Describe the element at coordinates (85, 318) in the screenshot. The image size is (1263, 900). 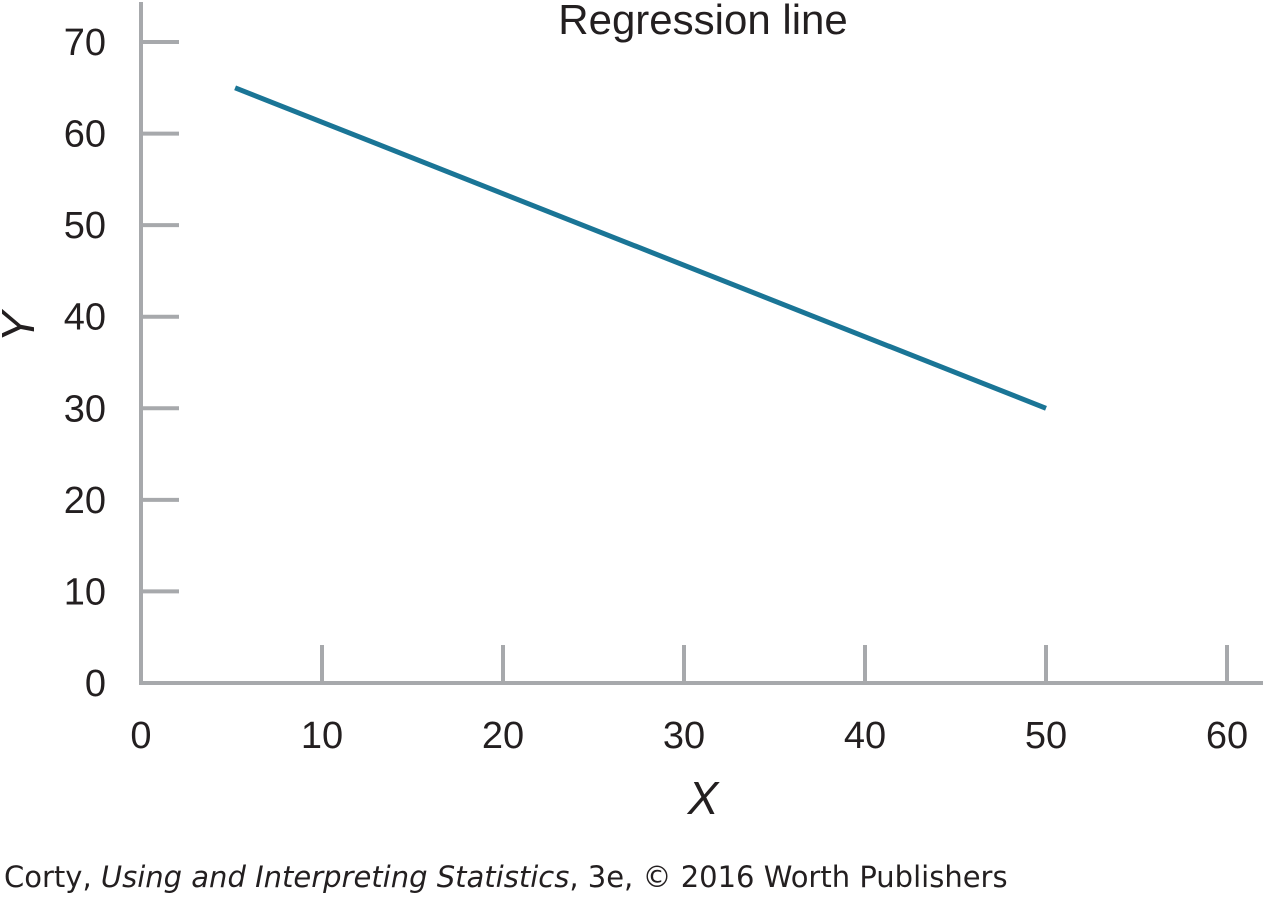
I see `y-tick-label-40: 40` at that location.